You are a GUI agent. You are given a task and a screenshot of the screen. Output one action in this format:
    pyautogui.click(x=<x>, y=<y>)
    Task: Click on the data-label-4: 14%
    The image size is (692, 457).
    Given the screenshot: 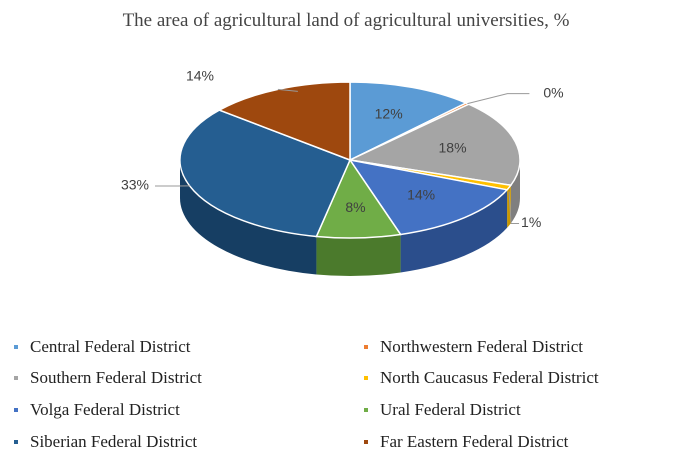 What is the action you would take?
    pyautogui.click(x=421, y=194)
    